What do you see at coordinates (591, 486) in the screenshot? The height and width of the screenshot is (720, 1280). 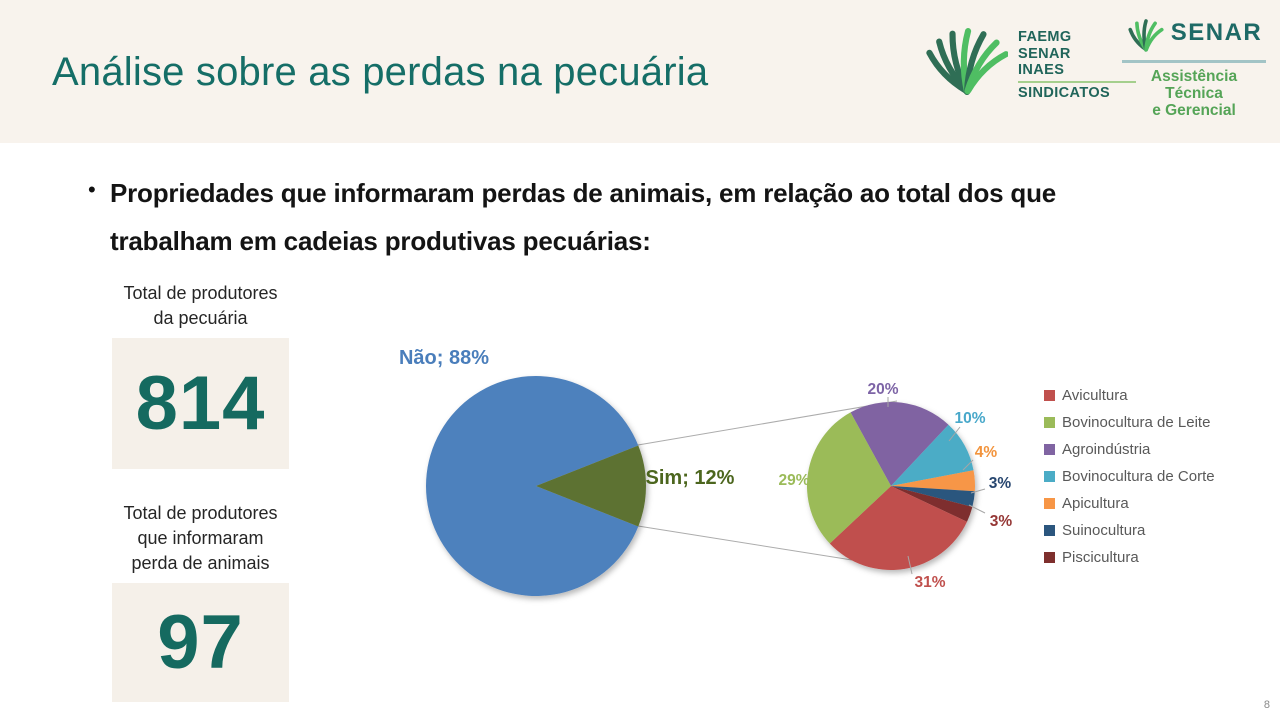 I see `pie-slice-sim` at bounding box center [591, 486].